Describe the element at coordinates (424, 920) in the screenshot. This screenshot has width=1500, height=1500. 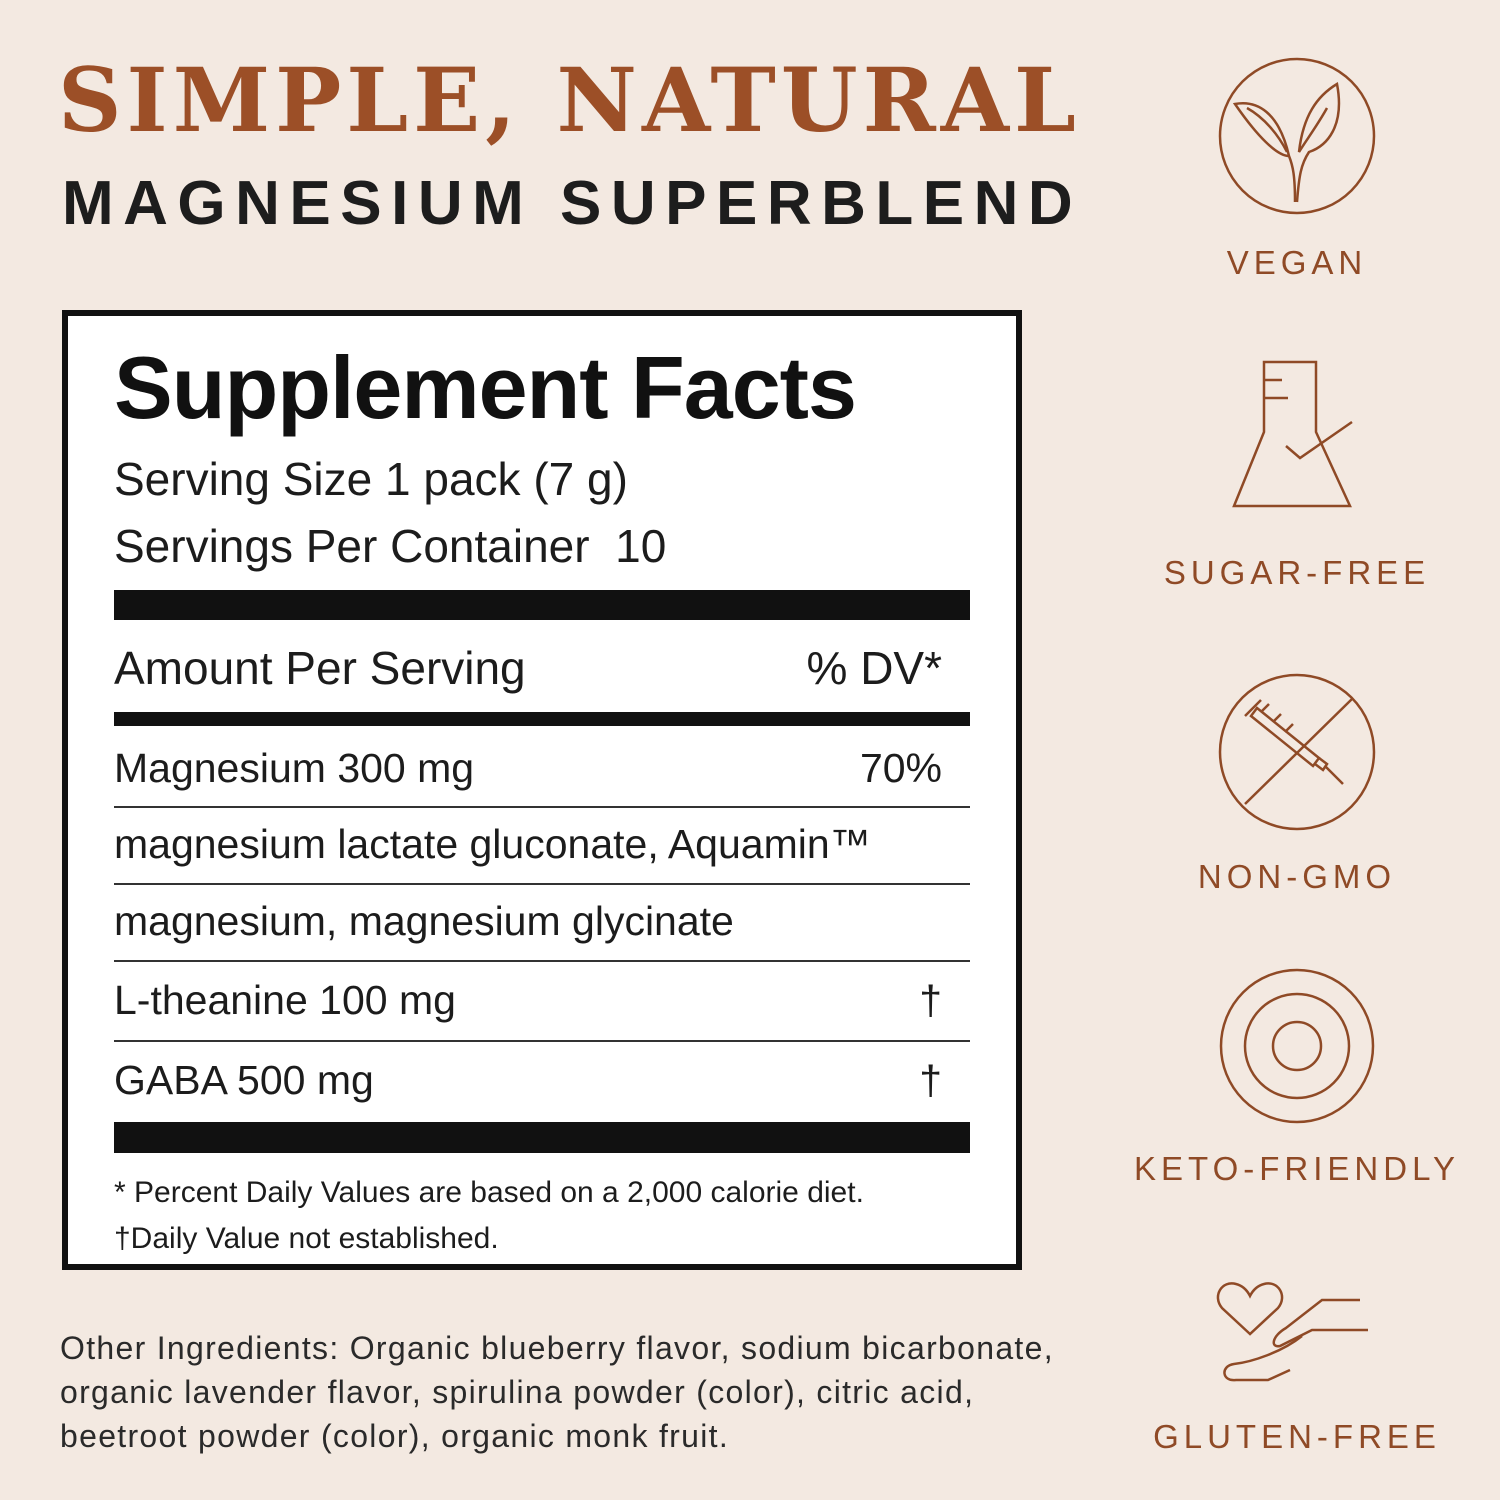
I see `row-name: magnesium, magnesium glycinate` at that location.